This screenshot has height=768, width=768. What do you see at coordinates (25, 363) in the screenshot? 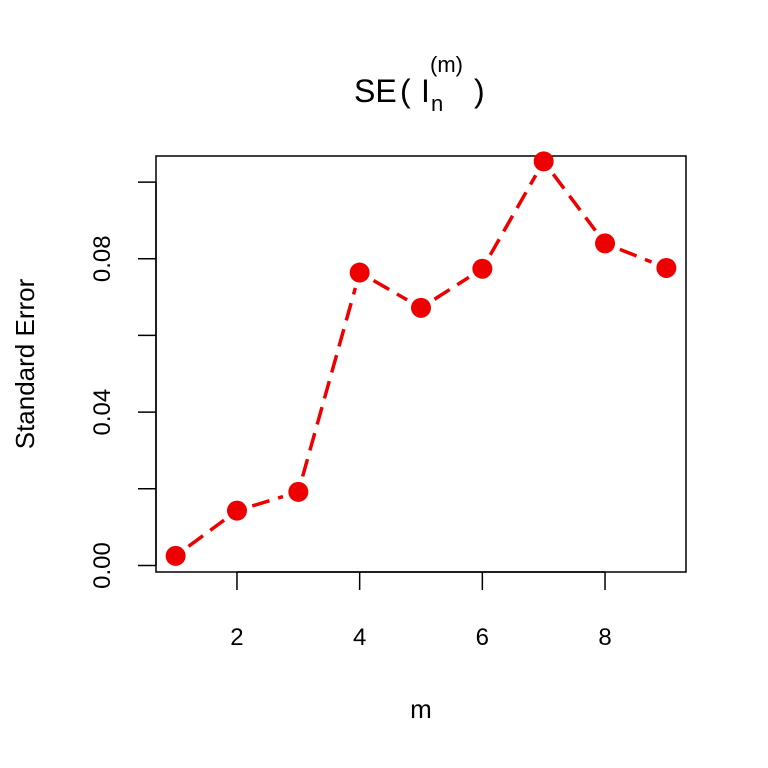
I see `y-axis-title: Standard Error` at bounding box center [25, 363].